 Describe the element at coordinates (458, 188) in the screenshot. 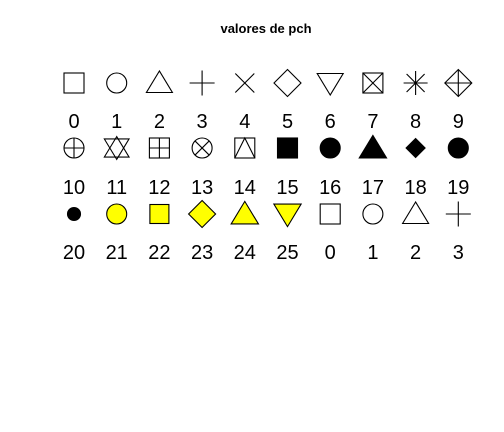

I see `pch-label: 19` at that location.